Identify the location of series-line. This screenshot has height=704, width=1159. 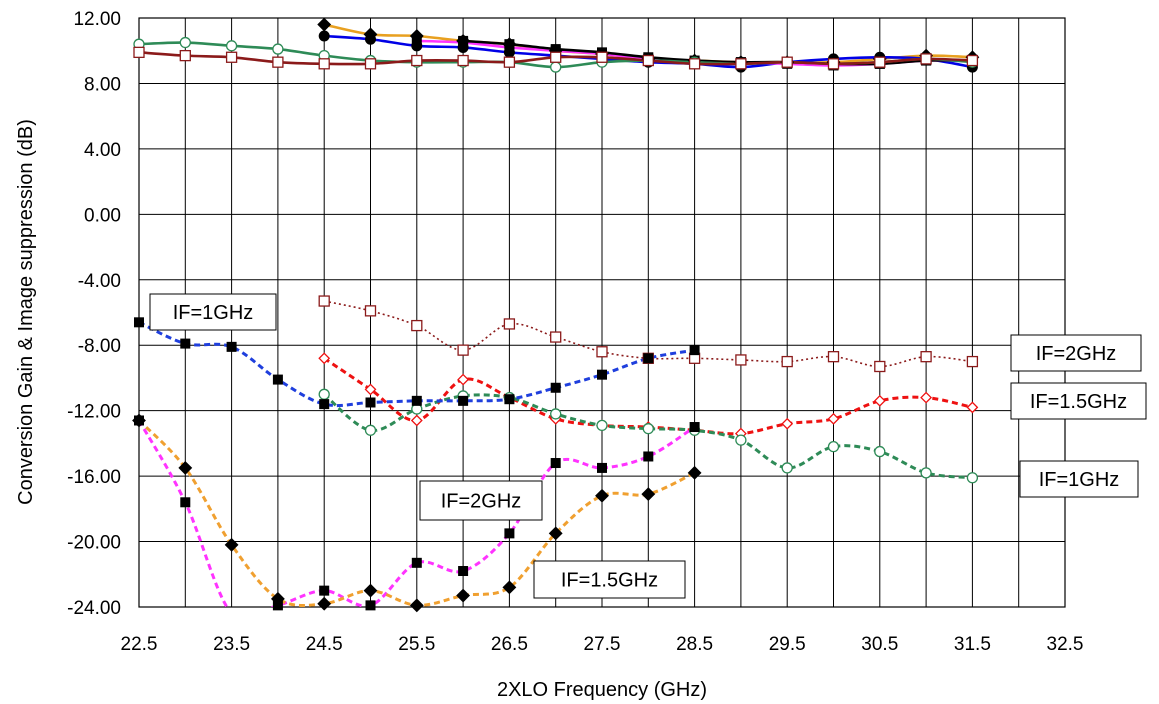
(648, 436).